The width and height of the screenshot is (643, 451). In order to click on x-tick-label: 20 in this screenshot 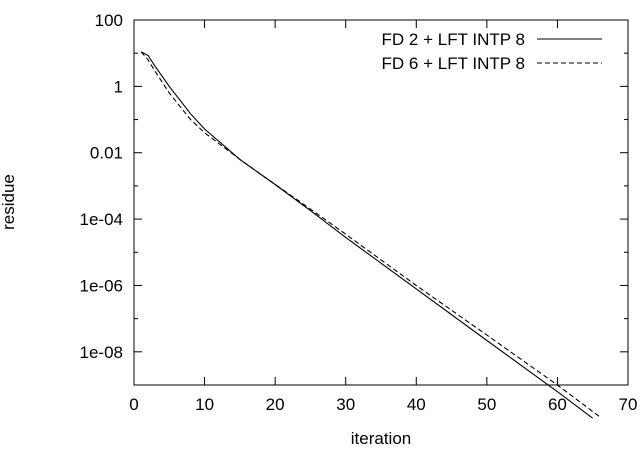, I will do `click(275, 404)`.